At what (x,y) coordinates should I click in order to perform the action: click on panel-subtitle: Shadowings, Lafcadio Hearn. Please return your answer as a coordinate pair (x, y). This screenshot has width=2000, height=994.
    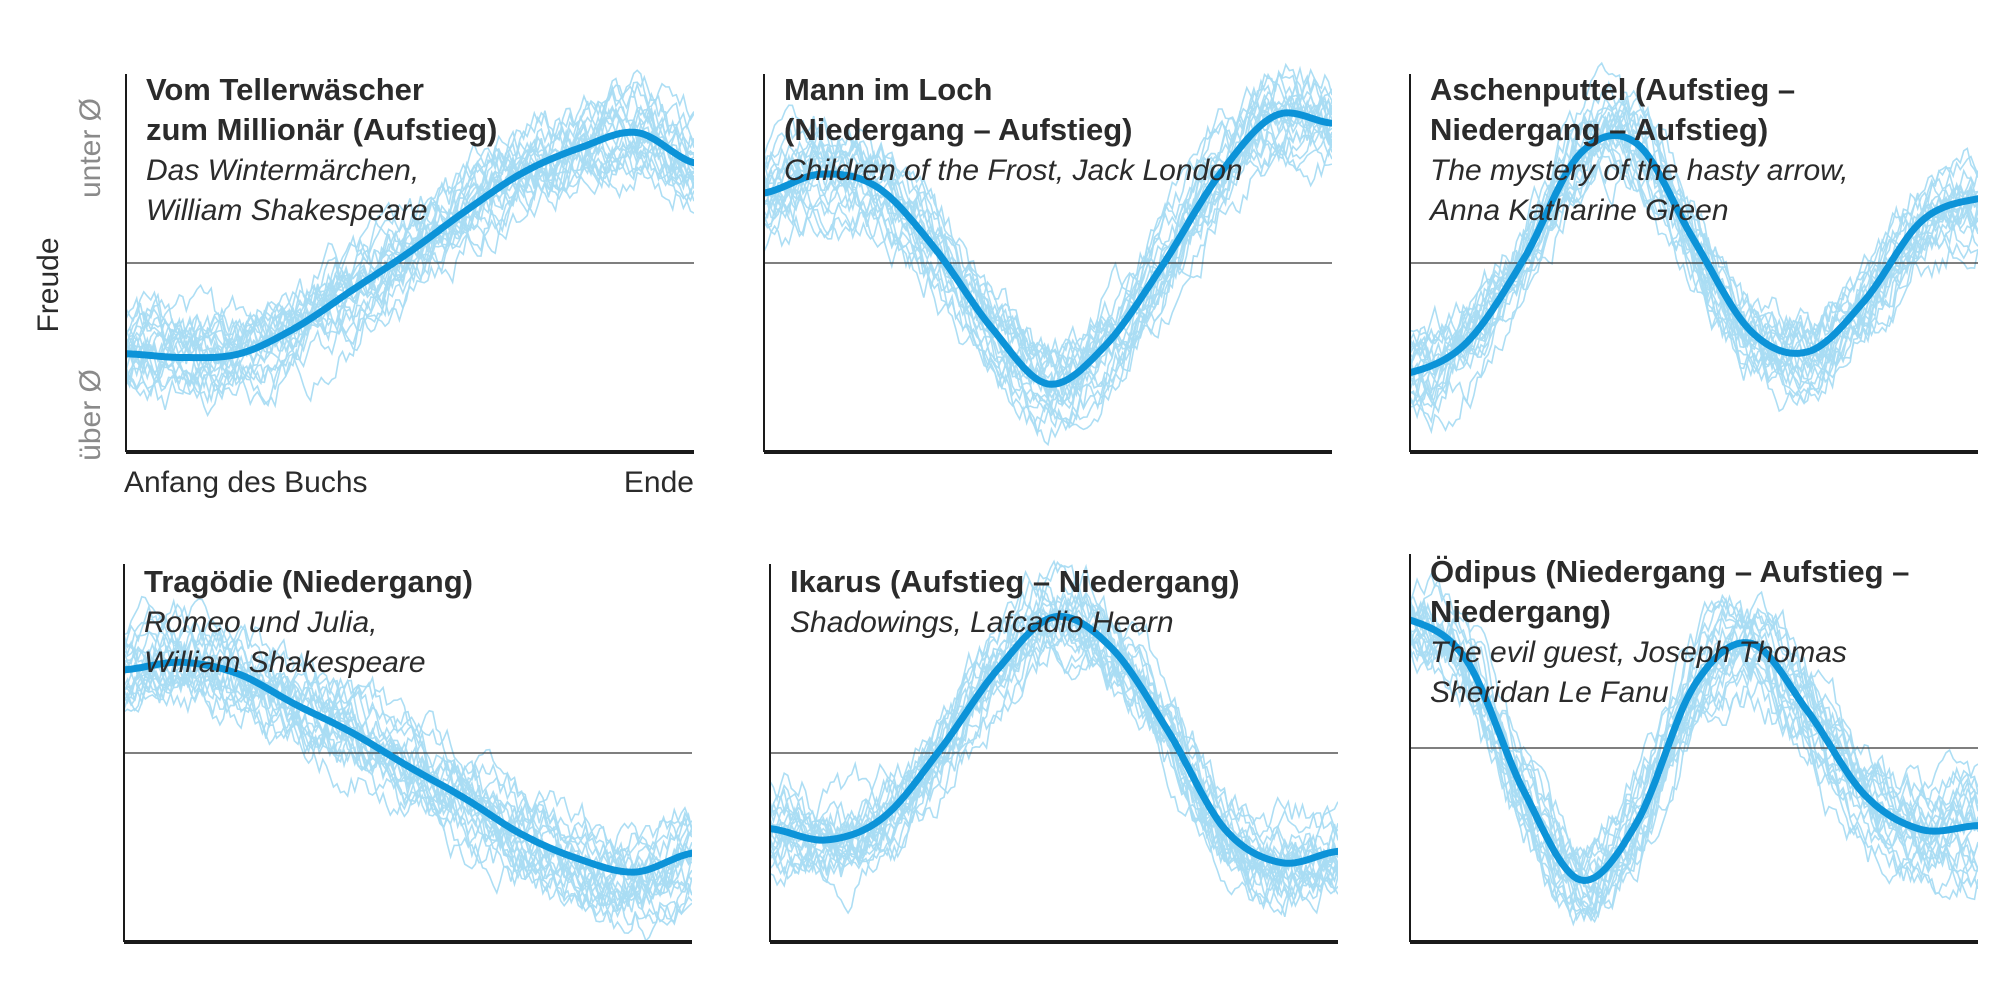
    Looking at the image, I should click on (982, 622).